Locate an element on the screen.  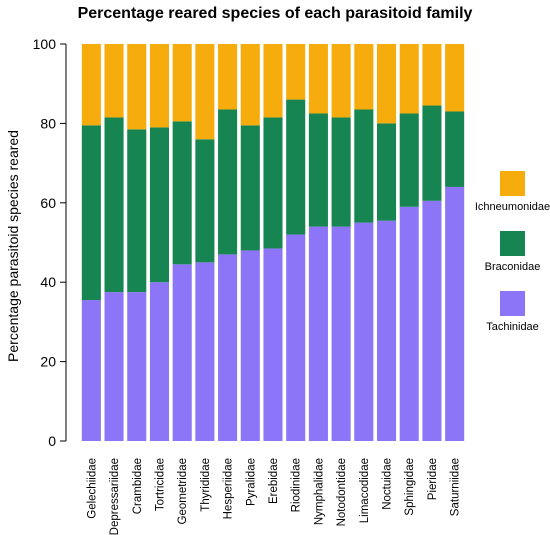
bar-tachinidae-erebidae is located at coordinates (273, 344).